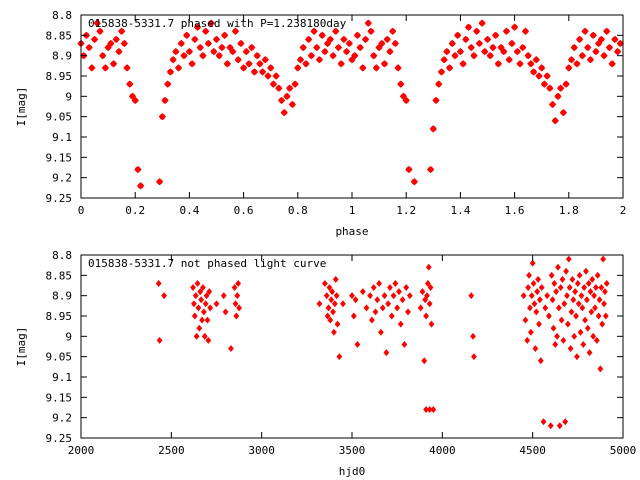 The width and height of the screenshot is (640, 480). Describe the element at coordinates (261, 450) in the screenshot. I see `x-tick-label: 3000` at that location.